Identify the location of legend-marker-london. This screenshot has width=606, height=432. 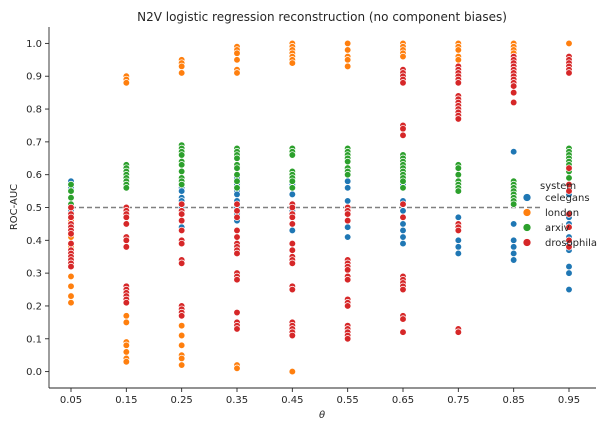
(527, 212).